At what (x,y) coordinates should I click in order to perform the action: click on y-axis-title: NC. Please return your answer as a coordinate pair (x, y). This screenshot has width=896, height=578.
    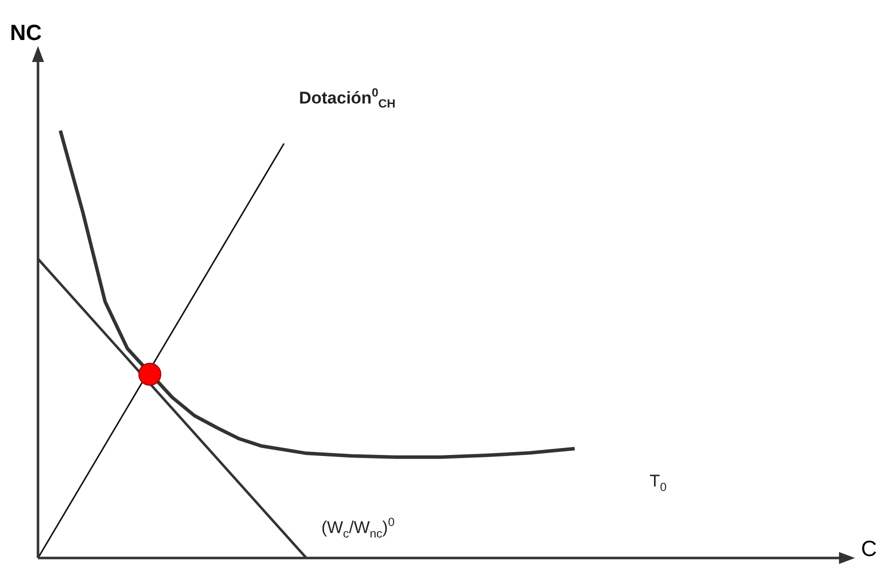
    Looking at the image, I should click on (26, 32).